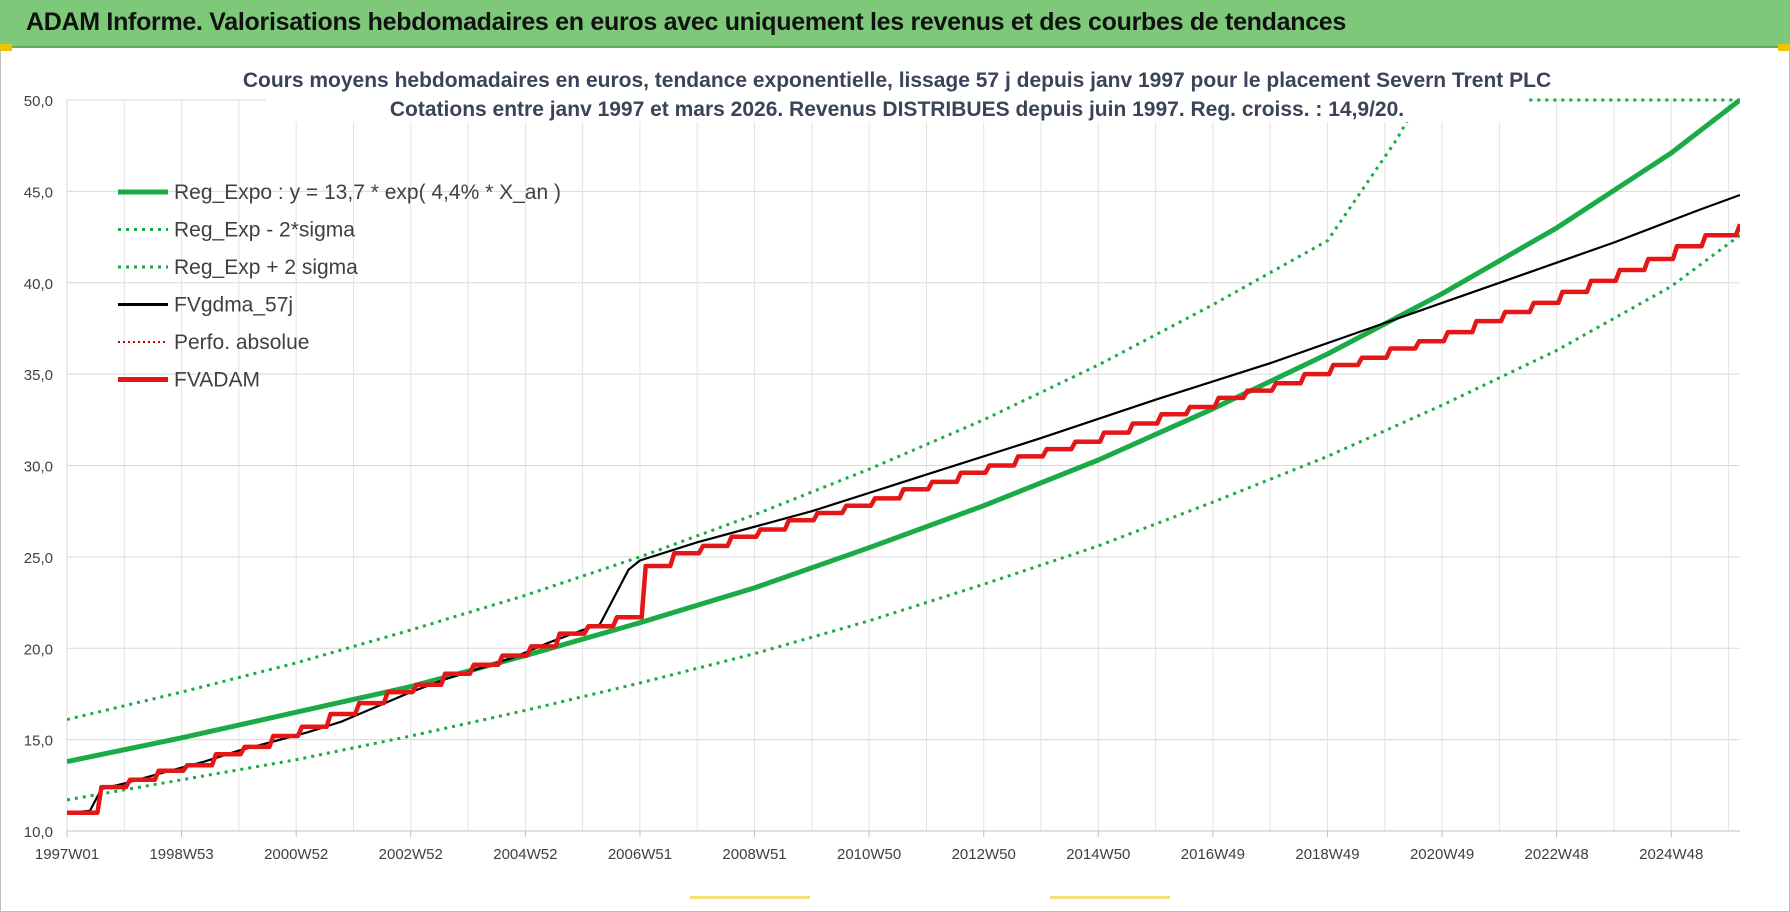 This screenshot has width=1790, height=912. What do you see at coordinates (1671, 854) in the screenshot?
I see `x-tick-label: 2024W48` at bounding box center [1671, 854].